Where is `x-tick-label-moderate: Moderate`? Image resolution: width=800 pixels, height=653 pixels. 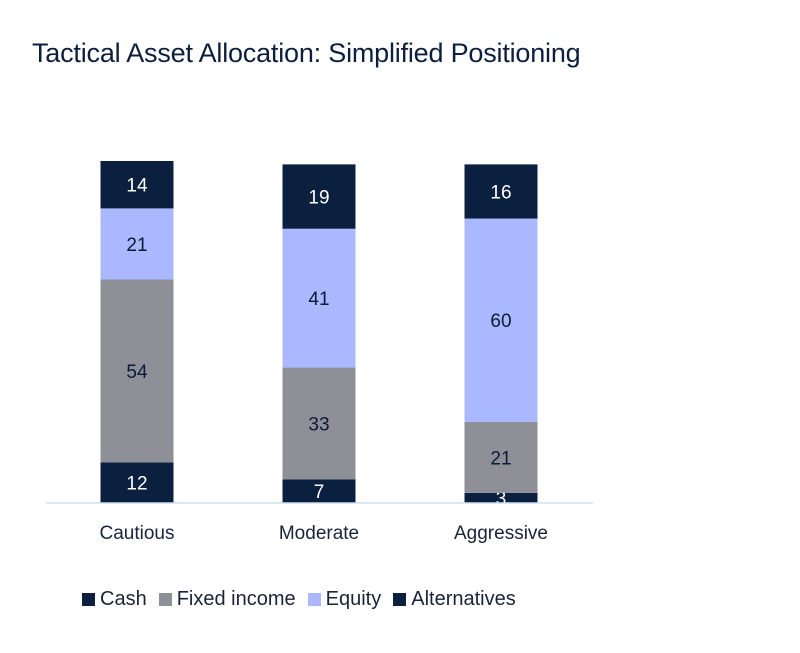
x-tick-label-moderate: Moderate is located at coordinates (319, 533).